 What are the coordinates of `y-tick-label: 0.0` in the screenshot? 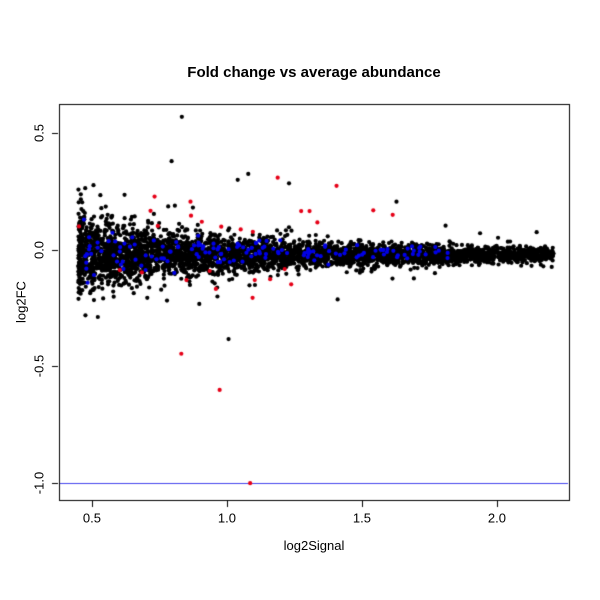 It's located at (39, 249).